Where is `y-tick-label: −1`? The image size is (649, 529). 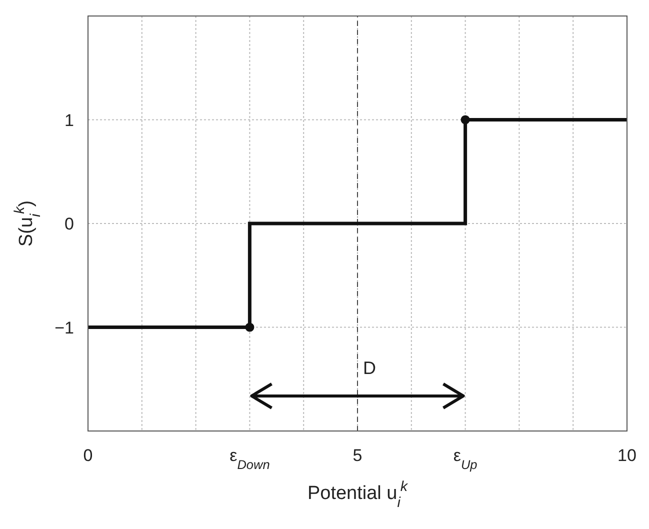 y-tick-label: −1 is located at coordinates (64, 328).